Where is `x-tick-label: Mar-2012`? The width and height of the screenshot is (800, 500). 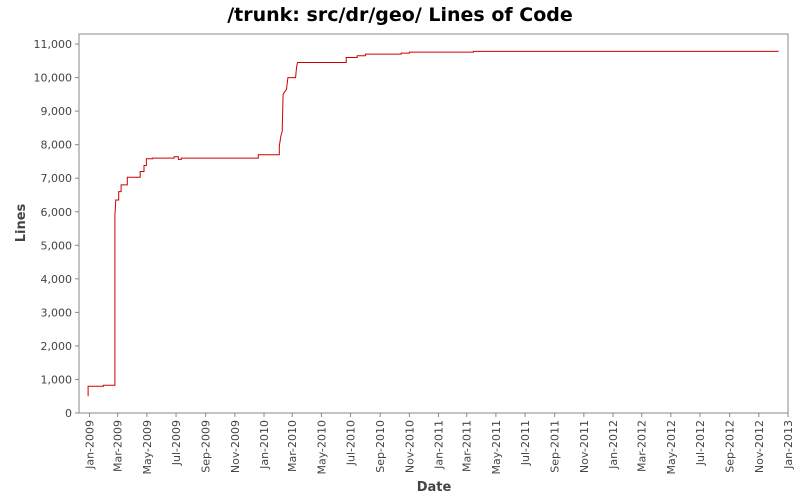
x-tick-label: Mar-2012 is located at coordinates (642, 446).